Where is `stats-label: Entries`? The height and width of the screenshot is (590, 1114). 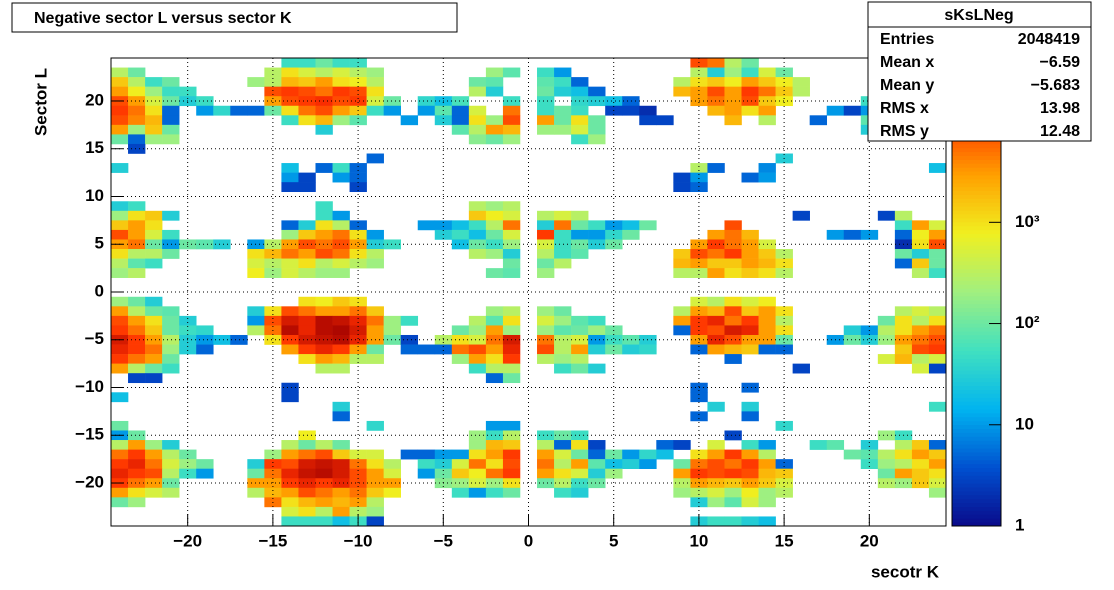
stats-label: Entries is located at coordinates (907, 39).